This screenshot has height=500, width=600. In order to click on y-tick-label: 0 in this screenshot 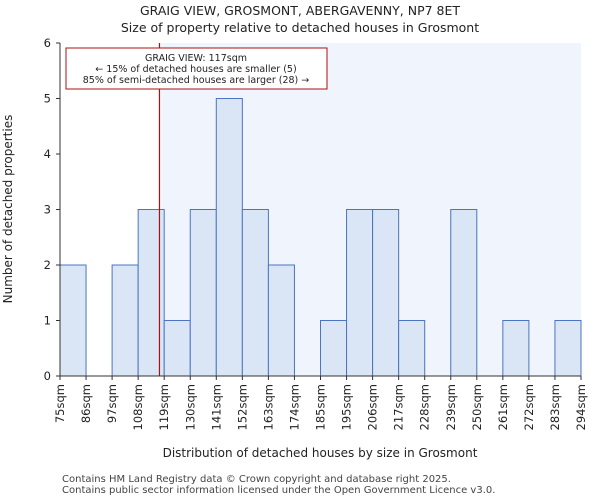, I will do `click(47, 376)`.